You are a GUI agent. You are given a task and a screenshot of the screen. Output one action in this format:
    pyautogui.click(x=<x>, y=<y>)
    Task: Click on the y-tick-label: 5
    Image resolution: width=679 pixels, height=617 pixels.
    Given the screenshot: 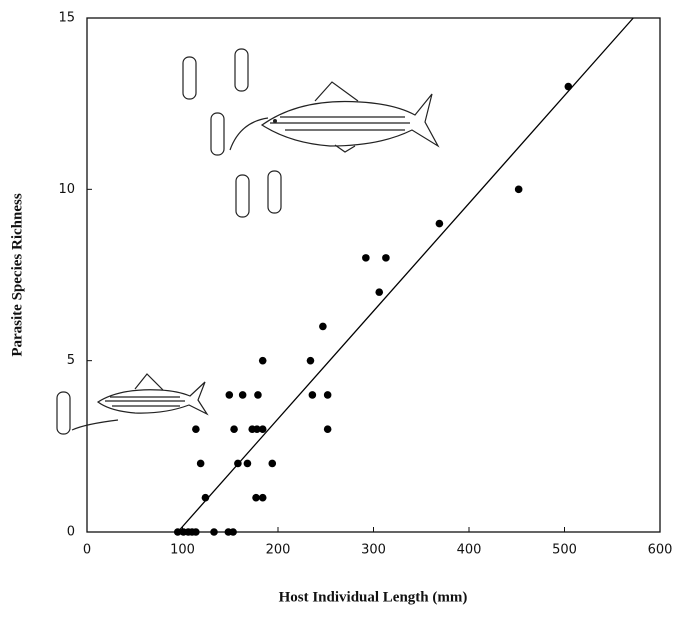 What is the action you would take?
    pyautogui.click(x=71, y=360)
    